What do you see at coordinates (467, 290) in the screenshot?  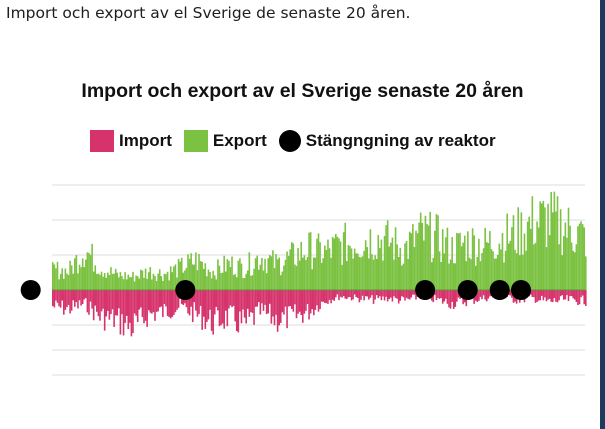 I see `reactor-closure-marker` at bounding box center [467, 290].